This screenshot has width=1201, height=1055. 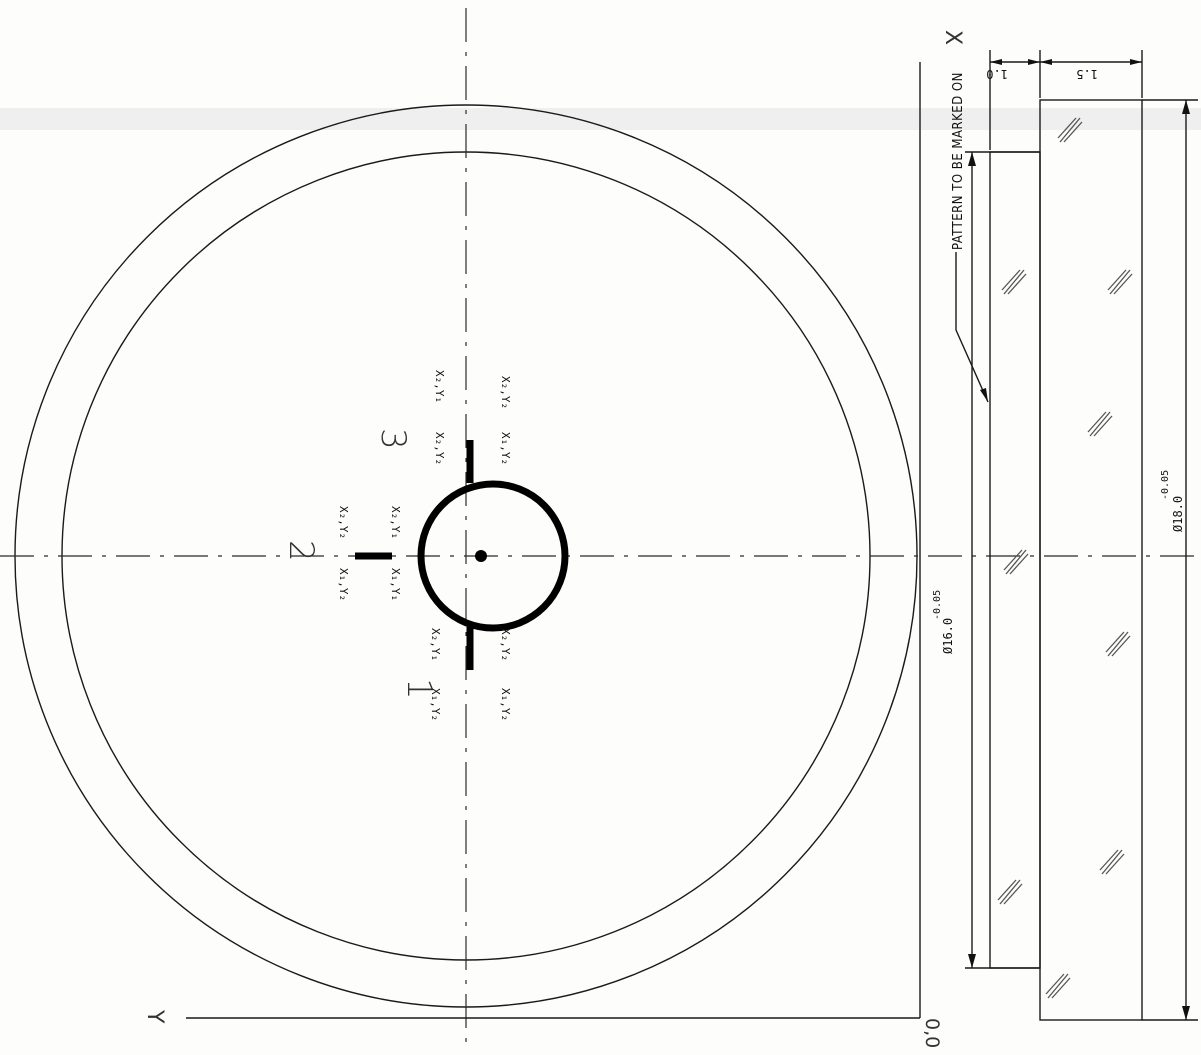 What do you see at coordinates (948, 636) in the screenshot?
I see `inner-diameter-value: Ø16.0` at bounding box center [948, 636].